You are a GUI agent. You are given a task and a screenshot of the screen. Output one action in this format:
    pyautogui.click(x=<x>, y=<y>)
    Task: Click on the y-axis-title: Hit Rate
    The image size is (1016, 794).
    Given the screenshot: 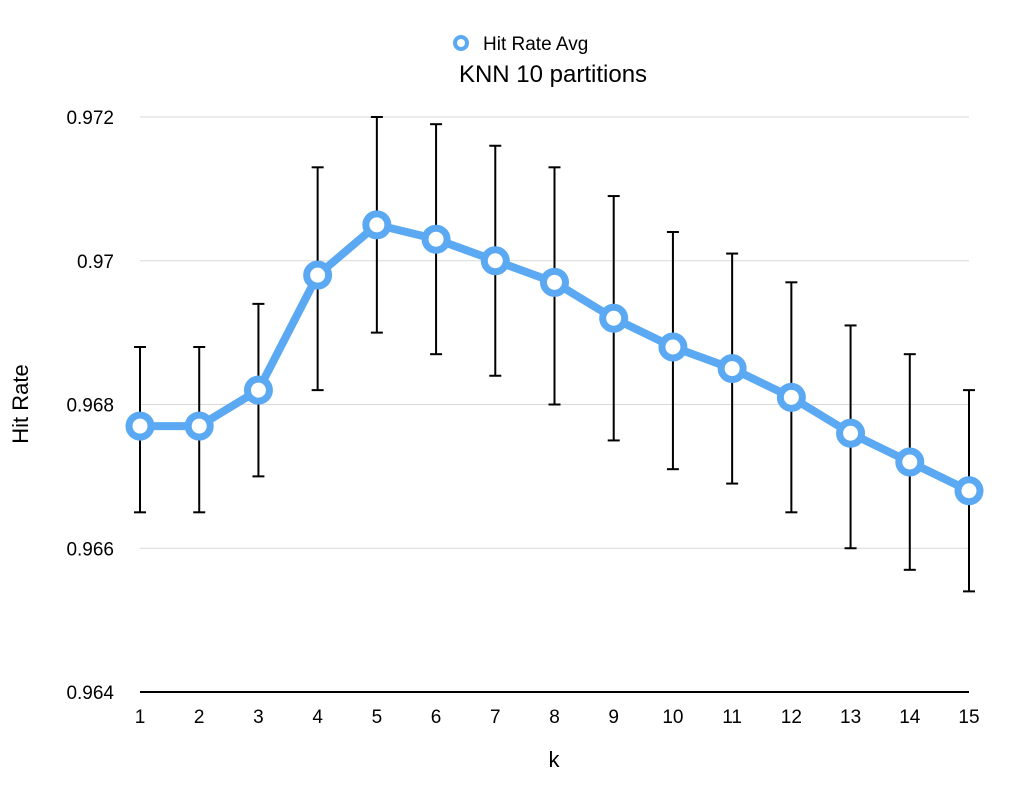 What is the action you would take?
    pyautogui.click(x=20, y=403)
    